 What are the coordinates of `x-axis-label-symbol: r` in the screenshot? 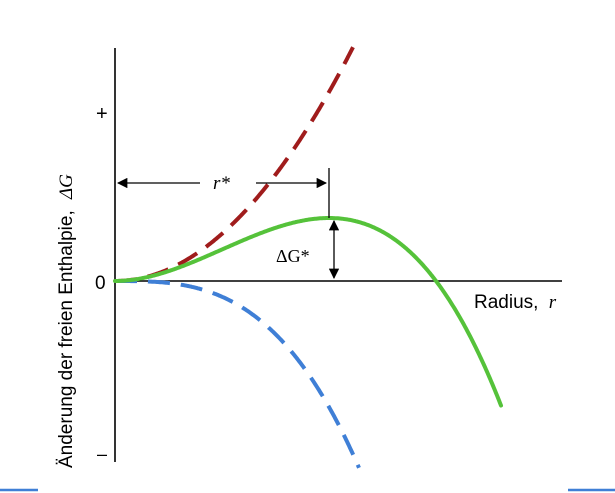 It's located at (553, 302).